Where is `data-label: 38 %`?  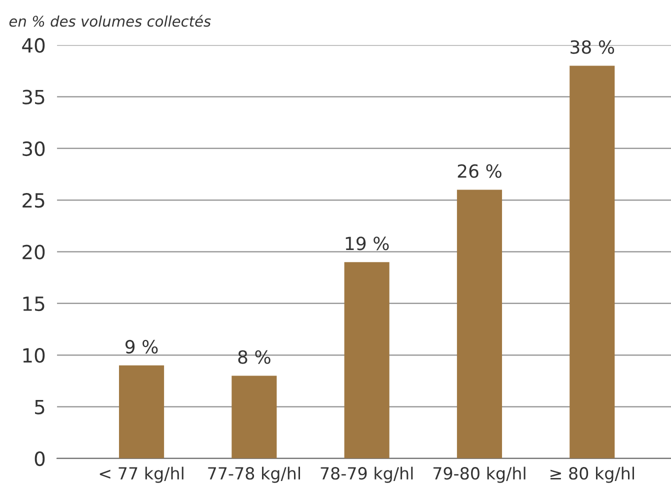 data-label: 38 % is located at coordinates (592, 47).